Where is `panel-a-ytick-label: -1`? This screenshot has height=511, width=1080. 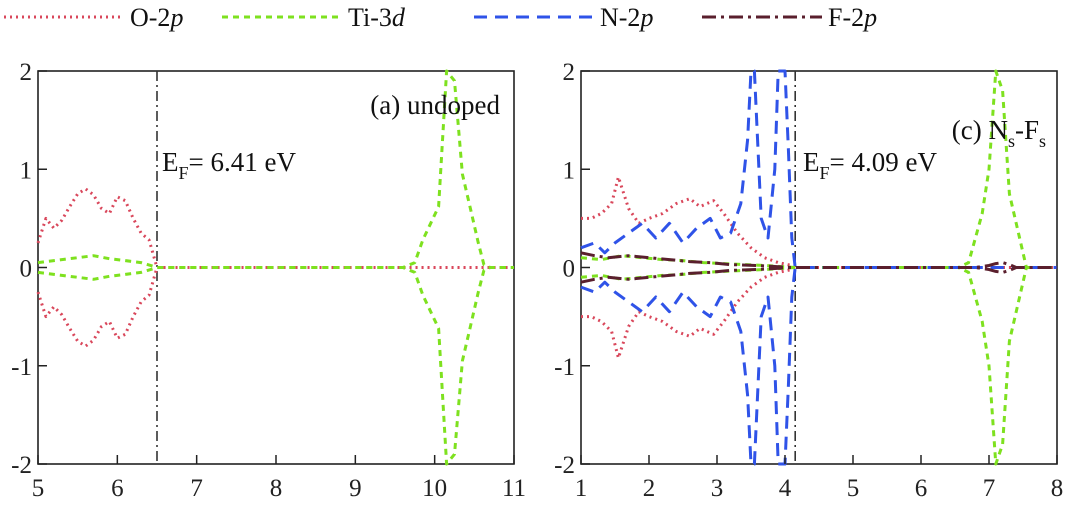 panel-a-ytick-label: -1 is located at coordinates (21, 367).